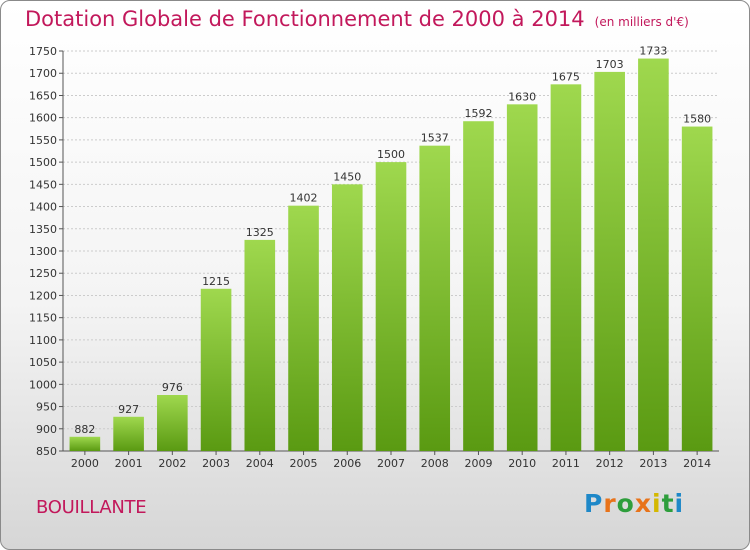  I want to click on bar-2000, so click(85, 443).